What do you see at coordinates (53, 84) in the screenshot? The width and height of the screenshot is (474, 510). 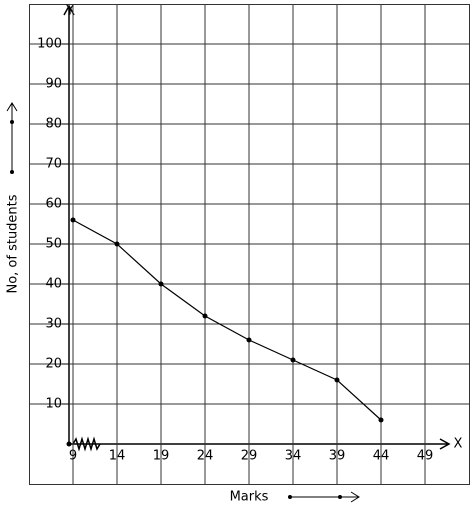 I see `y-tick-label: 90` at bounding box center [53, 84].